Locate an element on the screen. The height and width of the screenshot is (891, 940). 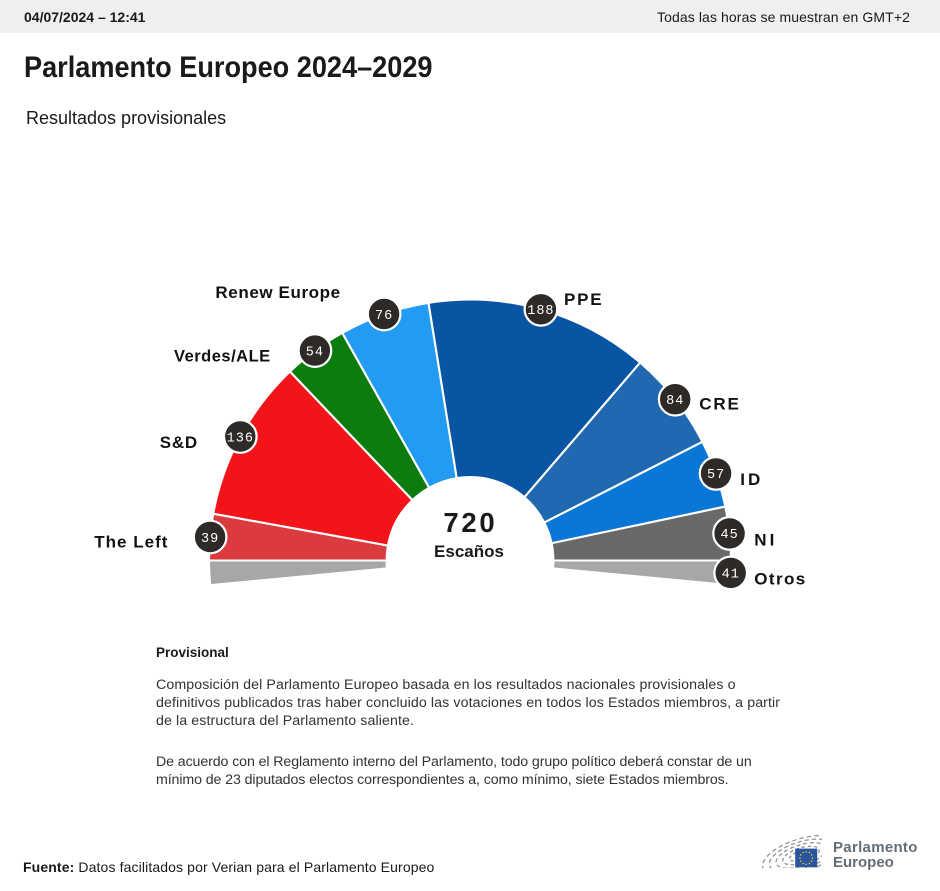
svg-text: S&D is located at coordinates (179, 442).